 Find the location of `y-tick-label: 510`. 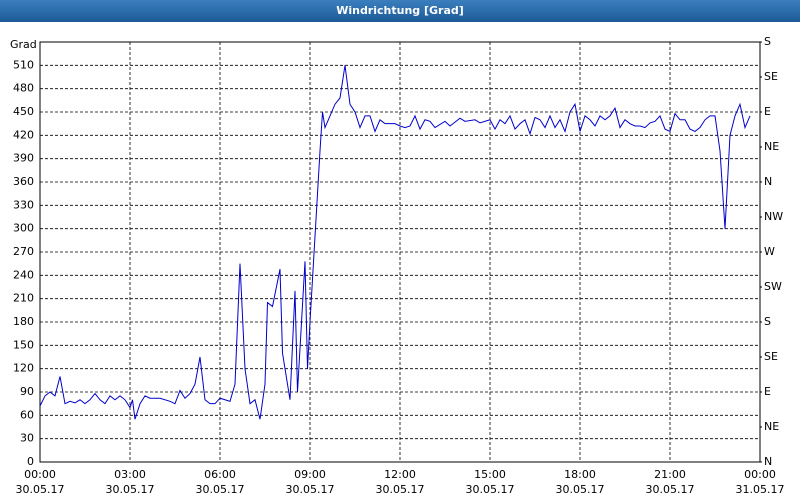

y-tick-label: 510 is located at coordinates (23, 64).